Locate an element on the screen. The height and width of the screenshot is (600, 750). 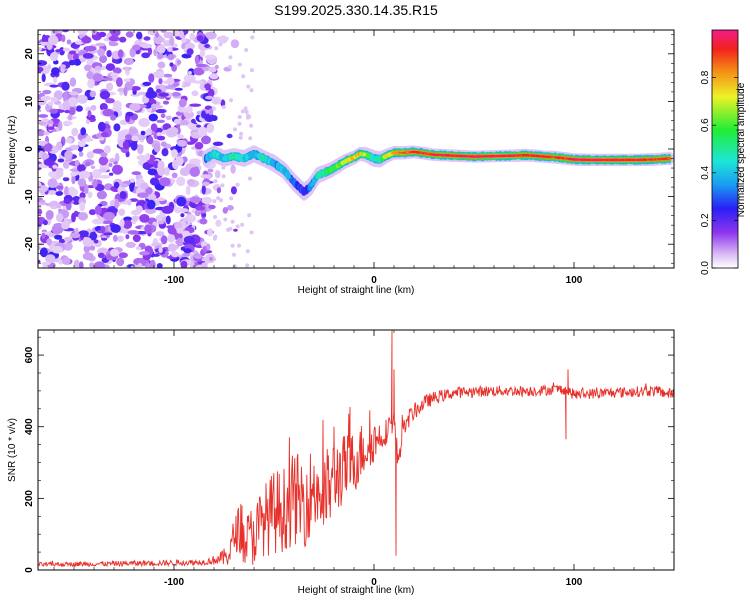
colorbar-tick-label: 0.4 is located at coordinates (705, 172).